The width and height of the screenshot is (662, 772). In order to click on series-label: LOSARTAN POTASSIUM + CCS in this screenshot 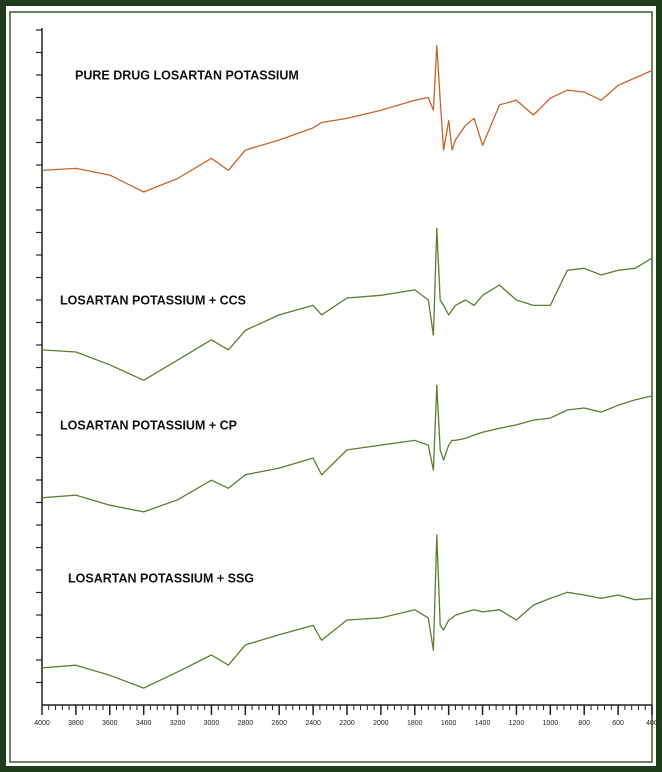, I will do `click(153, 300)`.